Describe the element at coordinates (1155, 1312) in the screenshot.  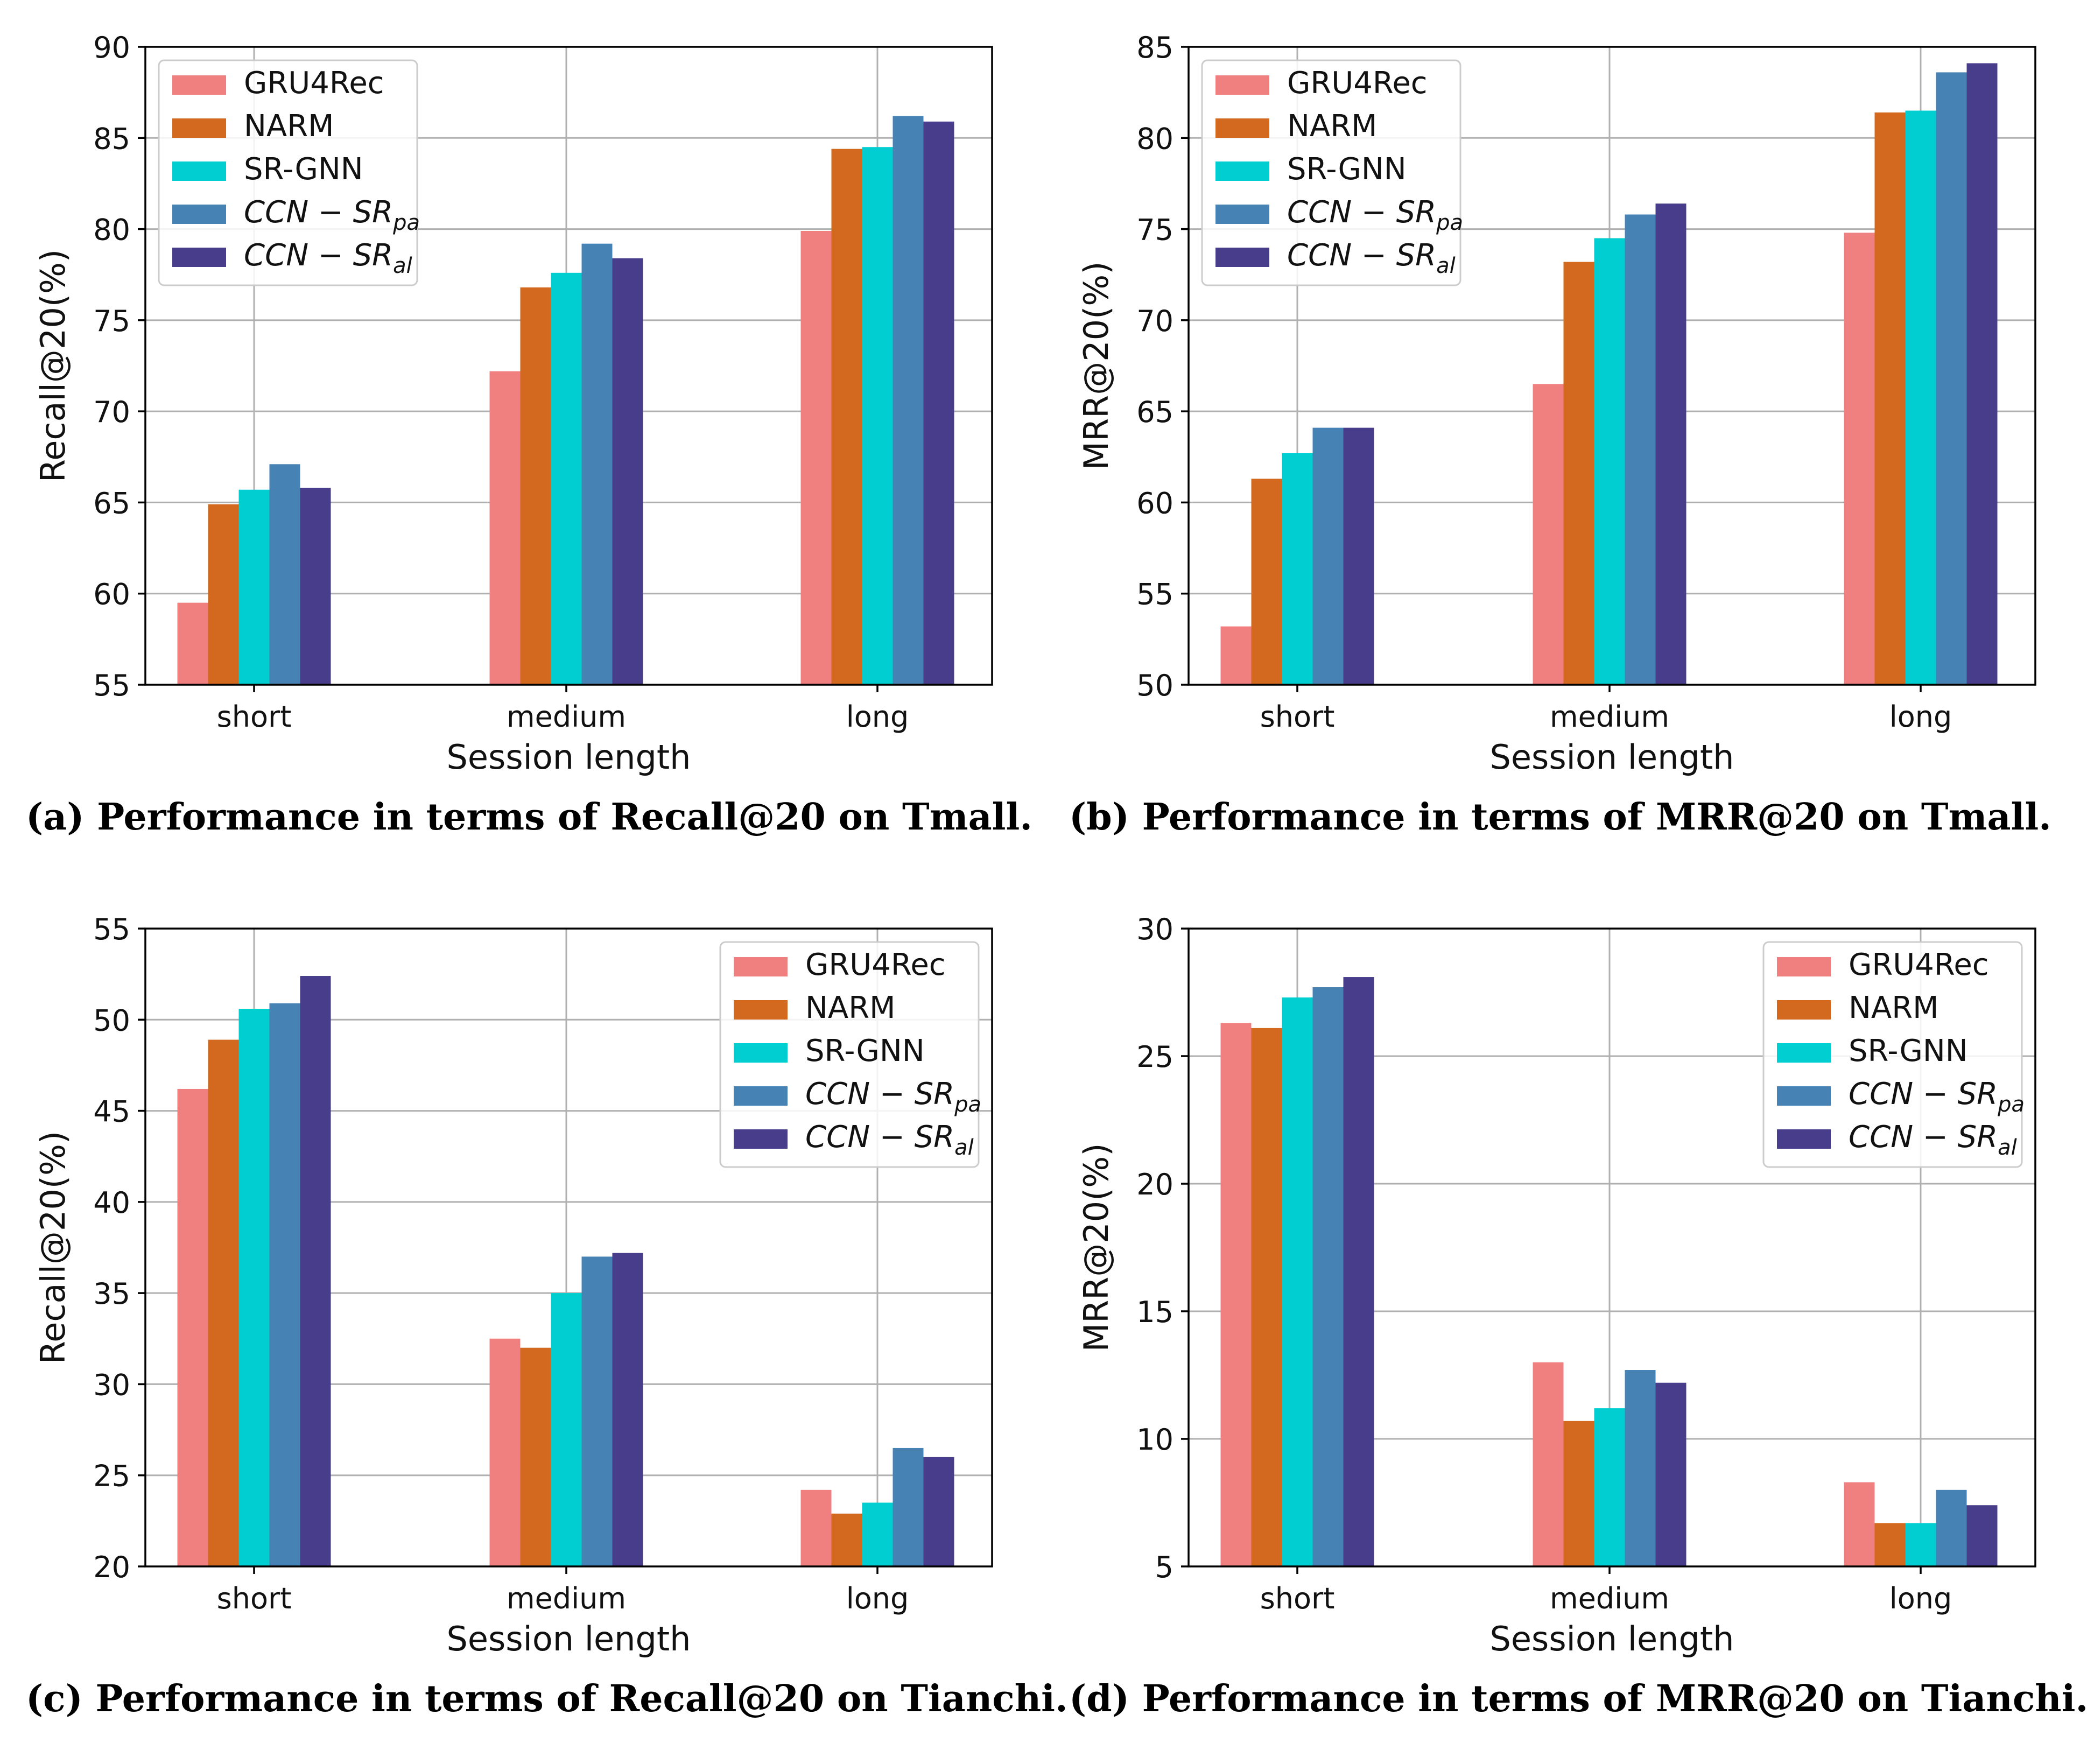
I see `y-tick-label: 15` at that location.